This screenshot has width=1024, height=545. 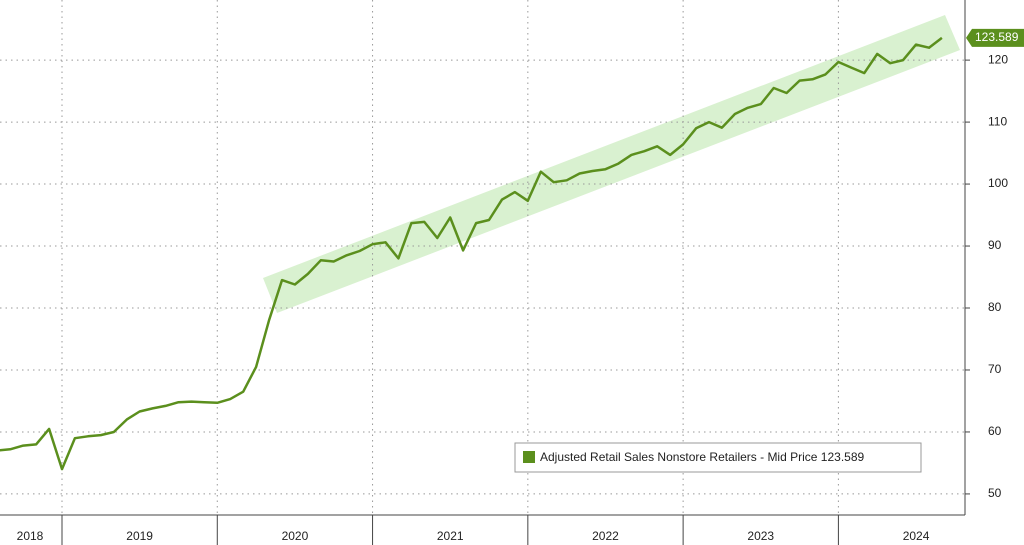 I want to click on legend-box, so click(x=718, y=457).